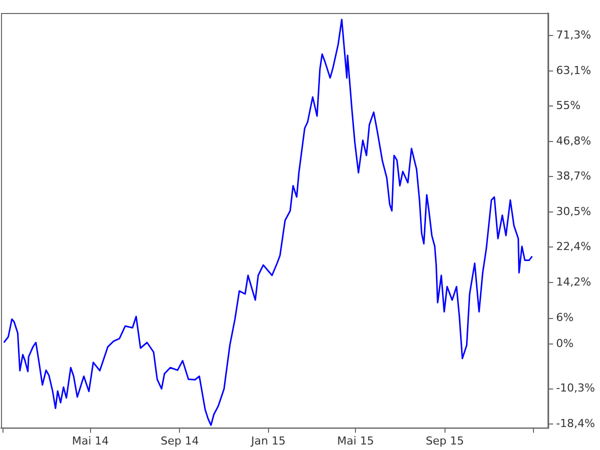 This screenshot has width=600, height=450. I want to click on y-tick-label: 38,7%, so click(574, 176).